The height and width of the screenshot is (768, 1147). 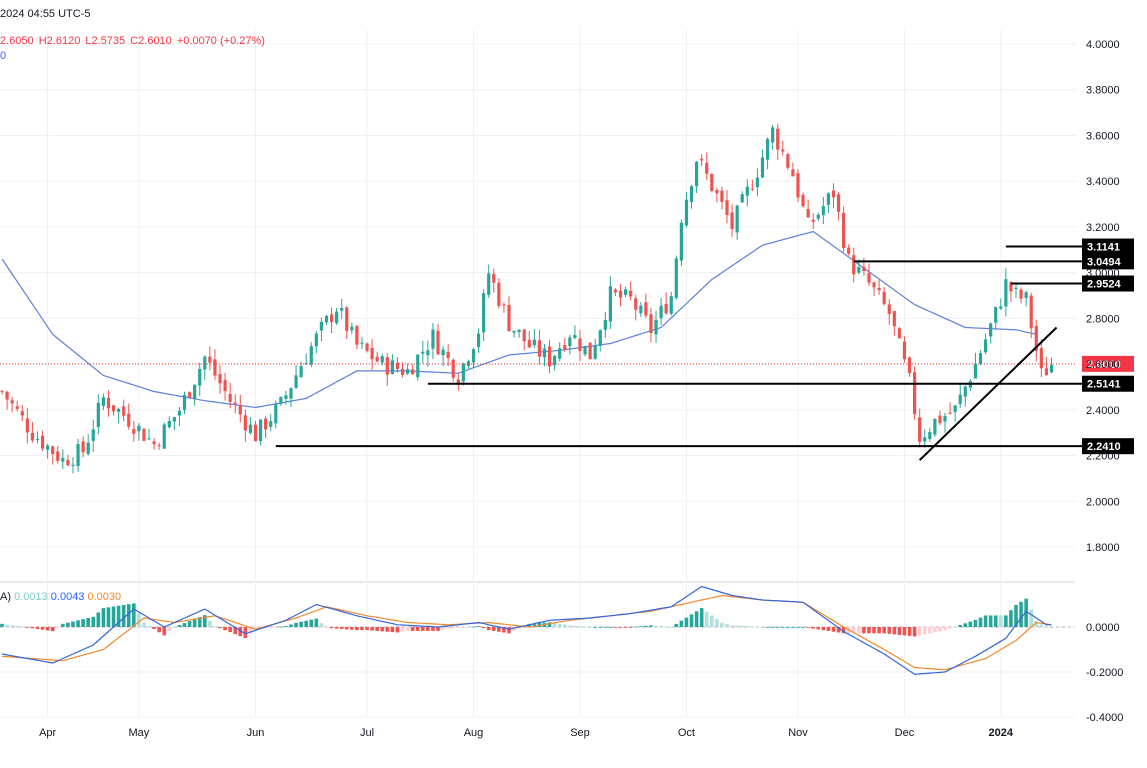 What do you see at coordinates (798, 733) in the screenshot?
I see `x-tick-label: Nov` at bounding box center [798, 733].